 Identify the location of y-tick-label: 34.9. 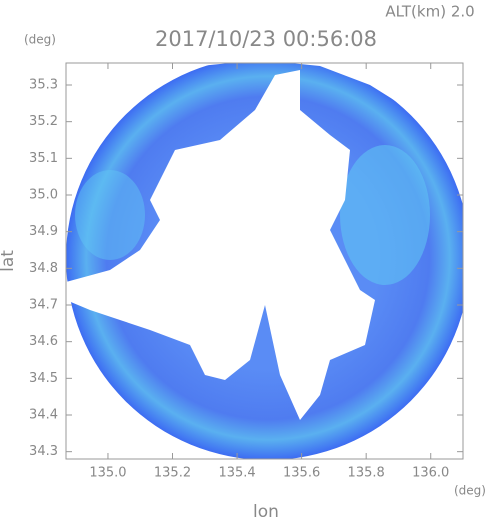
(43, 231).